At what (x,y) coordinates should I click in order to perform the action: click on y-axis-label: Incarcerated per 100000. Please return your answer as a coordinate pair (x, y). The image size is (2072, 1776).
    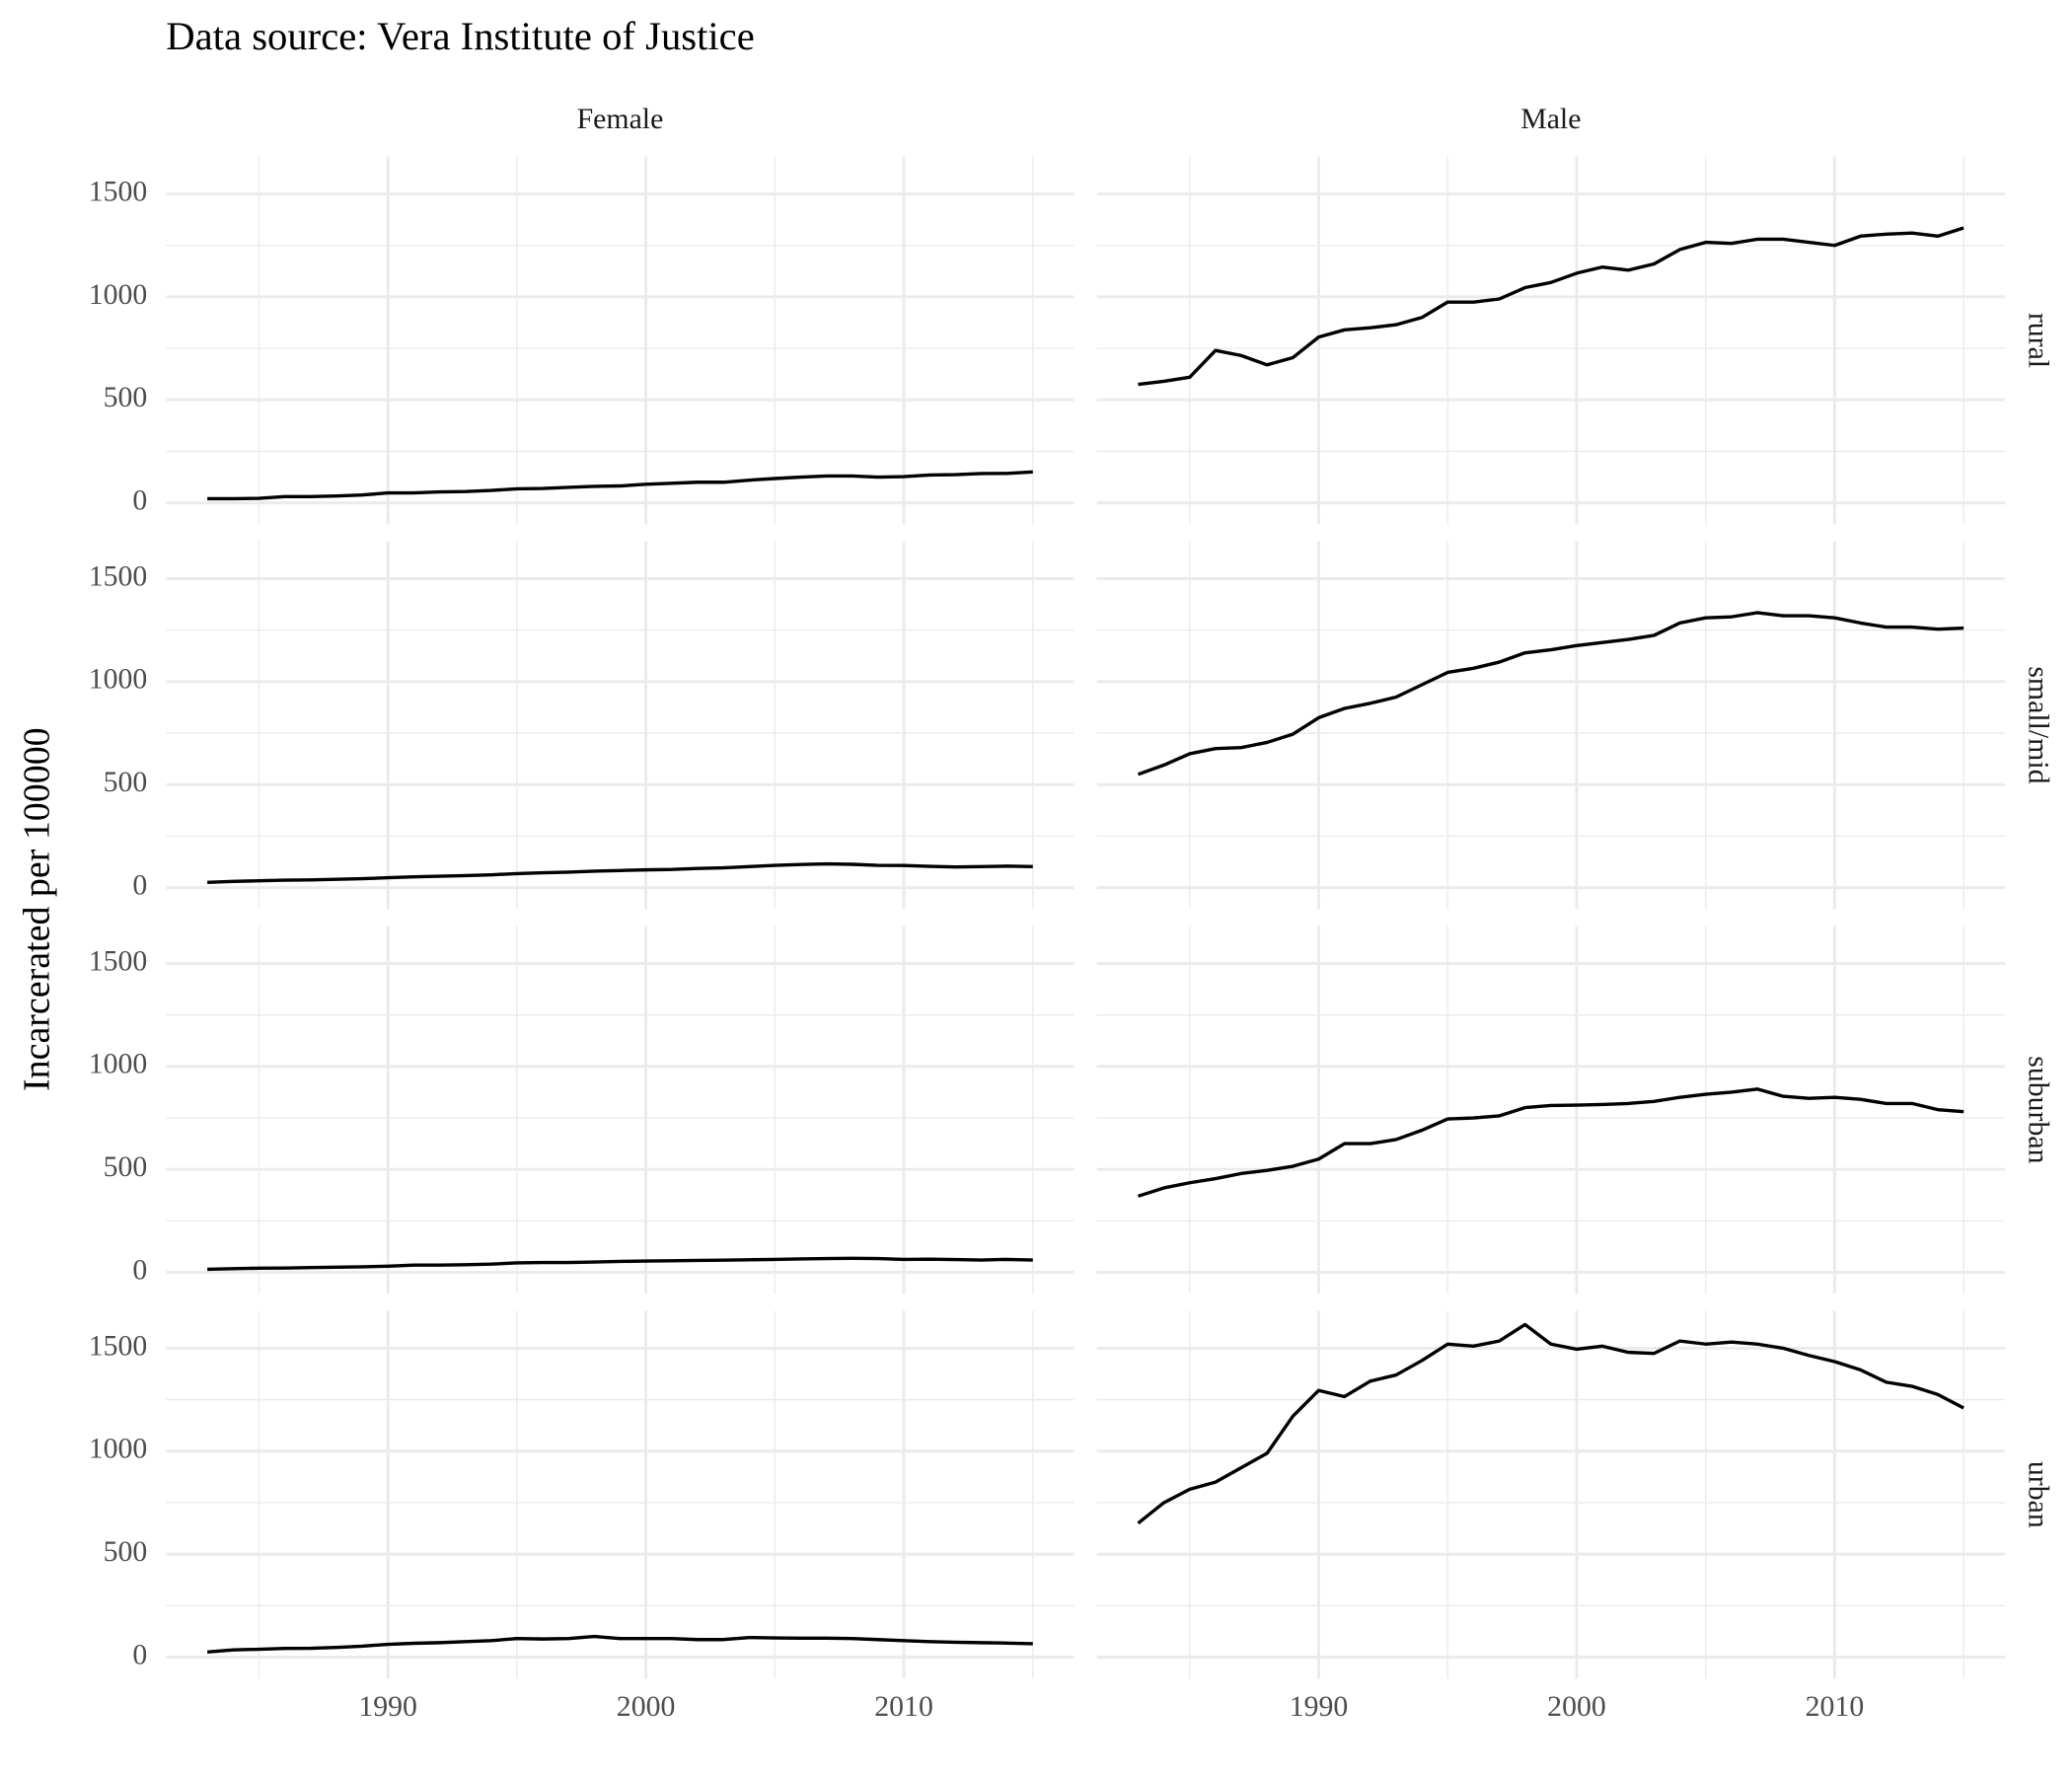
    Looking at the image, I should click on (37, 909).